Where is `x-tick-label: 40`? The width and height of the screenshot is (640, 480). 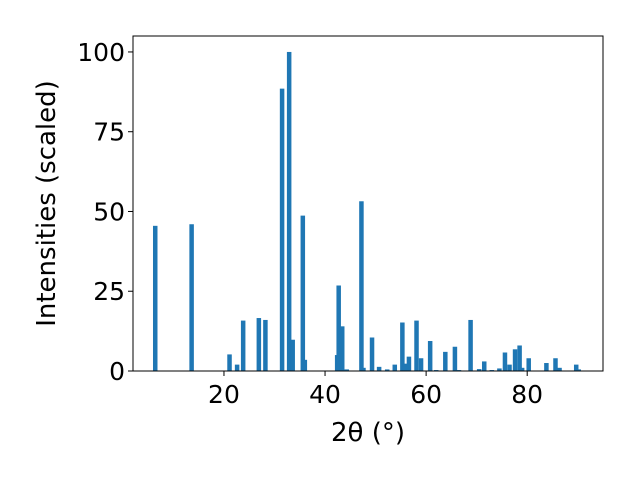
x-tick-label: 40 is located at coordinates (325, 394).